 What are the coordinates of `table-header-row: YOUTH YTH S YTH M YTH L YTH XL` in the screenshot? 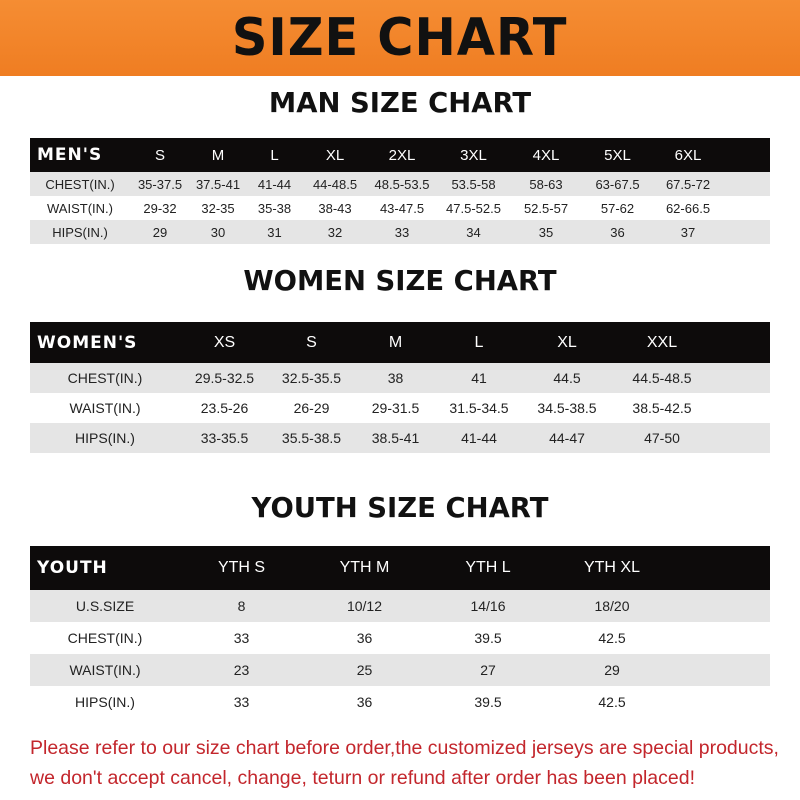 It's located at (400, 568).